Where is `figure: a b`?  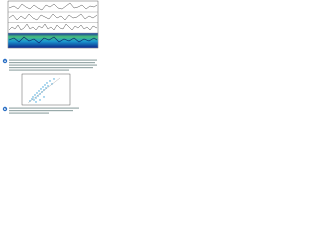 figure: a b is located at coordinates (50, 57).